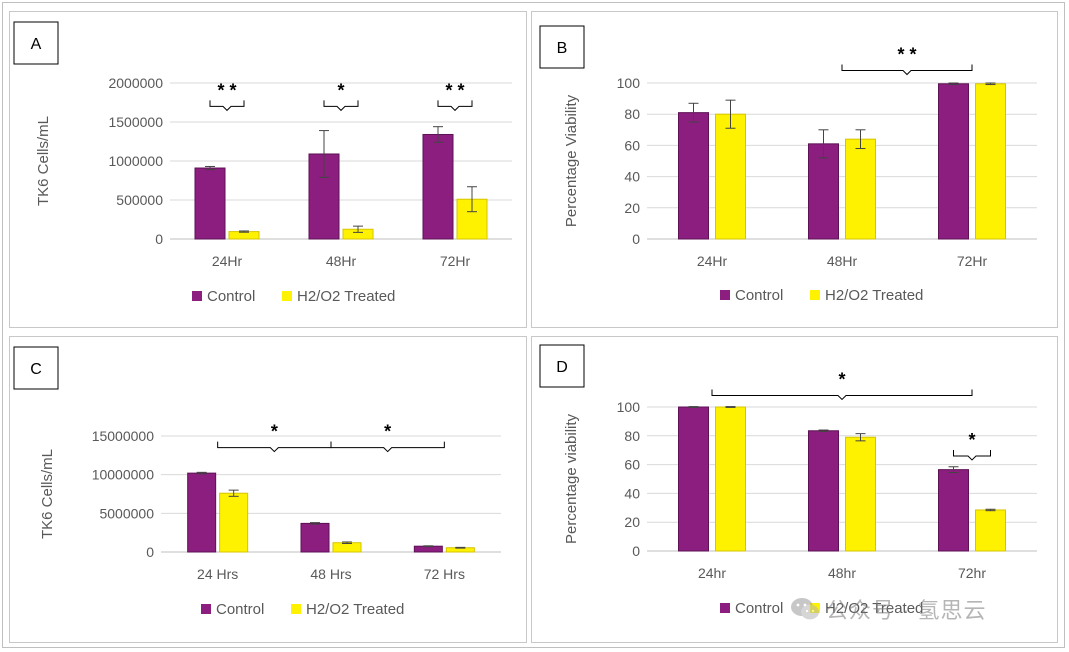 The width and height of the screenshot is (1069, 652). I want to click on chart-c-panel-label: C, so click(36, 369).